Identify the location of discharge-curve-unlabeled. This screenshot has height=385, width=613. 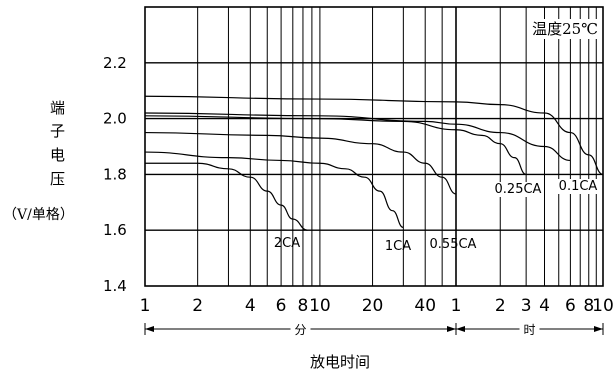
(357, 137).